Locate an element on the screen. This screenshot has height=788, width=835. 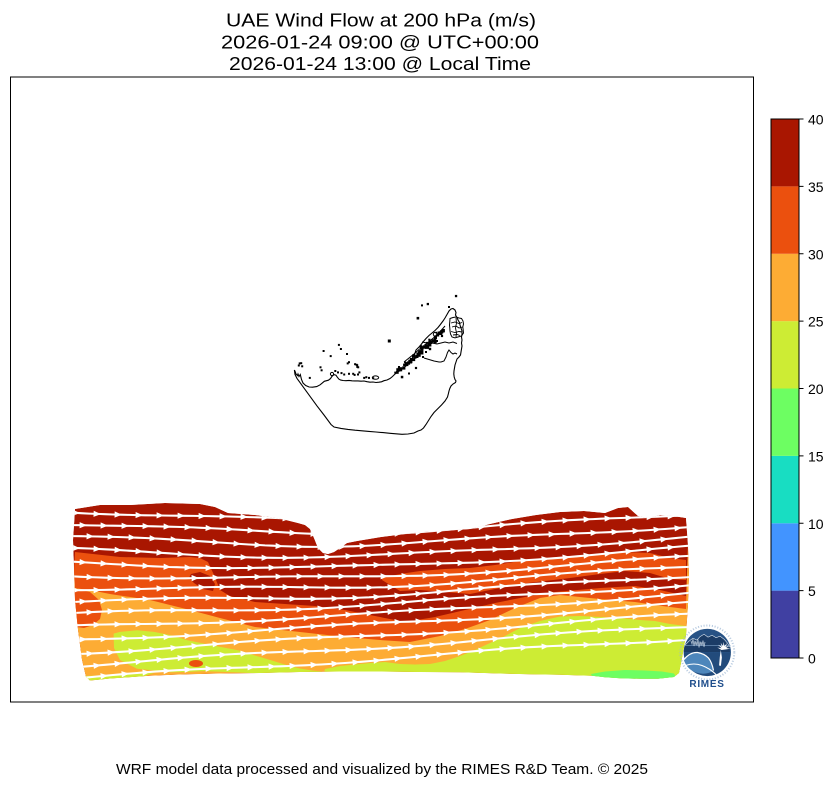
svg-text: RIMES is located at coordinates (706, 684).